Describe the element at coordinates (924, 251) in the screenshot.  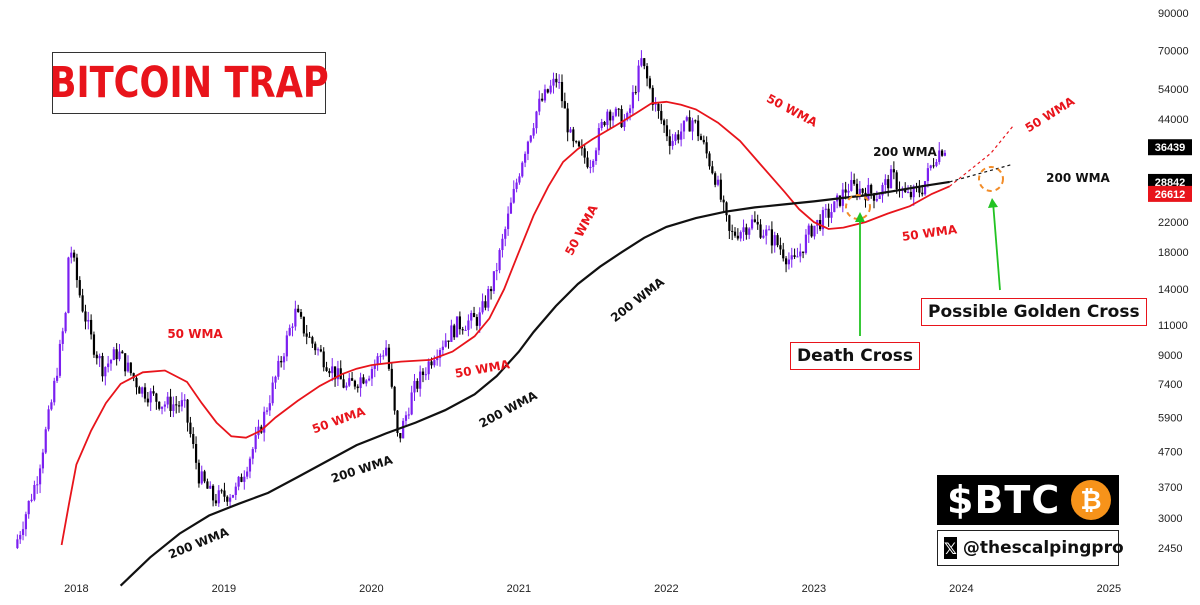
I see `chart-decorations` at that location.